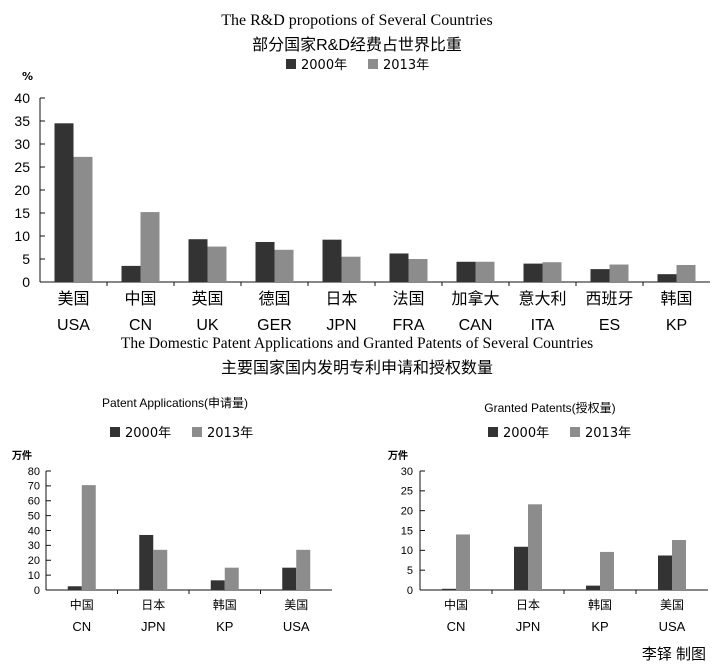 Image resolution: width=714 pixels, height=666 pixels. Describe the element at coordinates (672, 626) in the screenshot. I see `x-category-label-en: USA` at that location.